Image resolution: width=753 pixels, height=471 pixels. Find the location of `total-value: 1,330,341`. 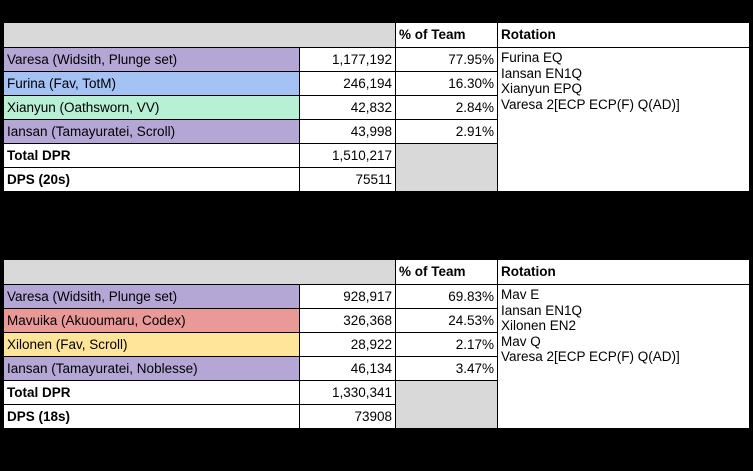

total-value: 1,330,341 is located at coordinates (347, 392).